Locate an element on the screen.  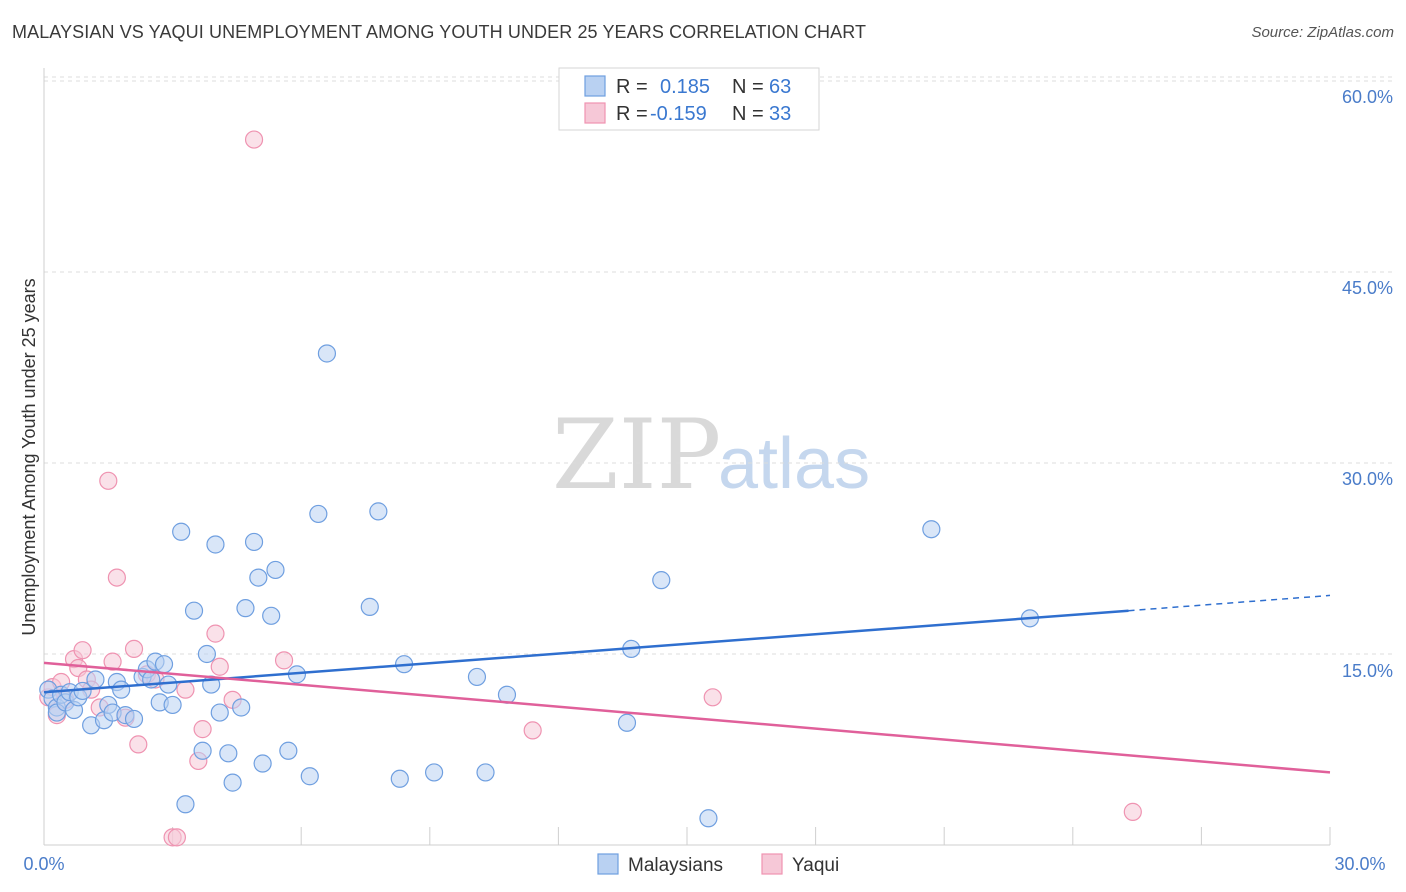
legend-r-value-malaysians: 0.185 is located at coordinates (685, 87).